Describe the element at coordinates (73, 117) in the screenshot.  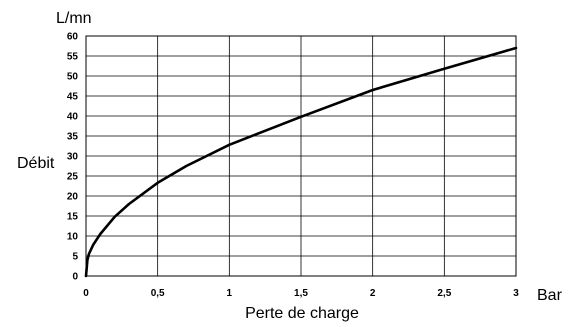
I see `y-tick-label: 40` at that location.